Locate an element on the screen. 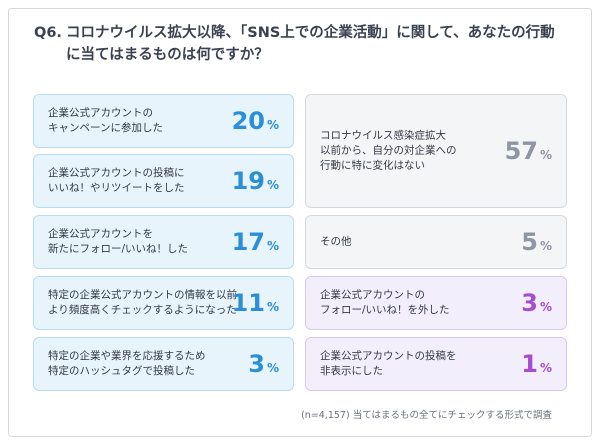 The height and width of the screenshot is (445, 600). result-percentage: 17% is located at coordinates (255, 242).